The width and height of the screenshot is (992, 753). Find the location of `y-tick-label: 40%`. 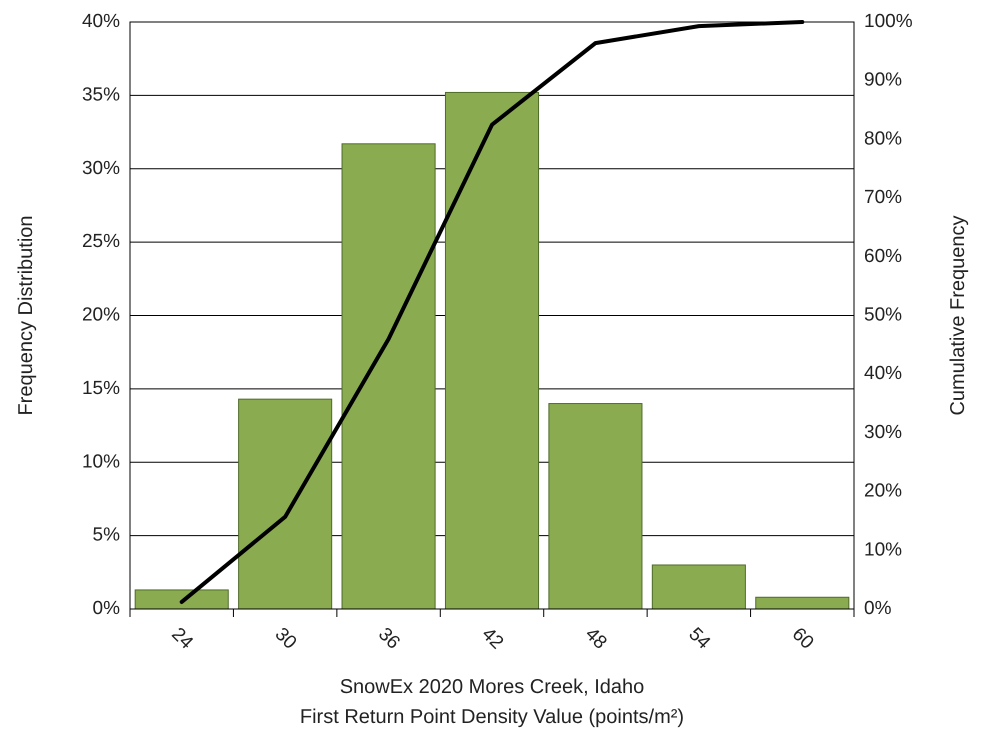

y-tick-label: 40% is located at coordinates (101, 21).